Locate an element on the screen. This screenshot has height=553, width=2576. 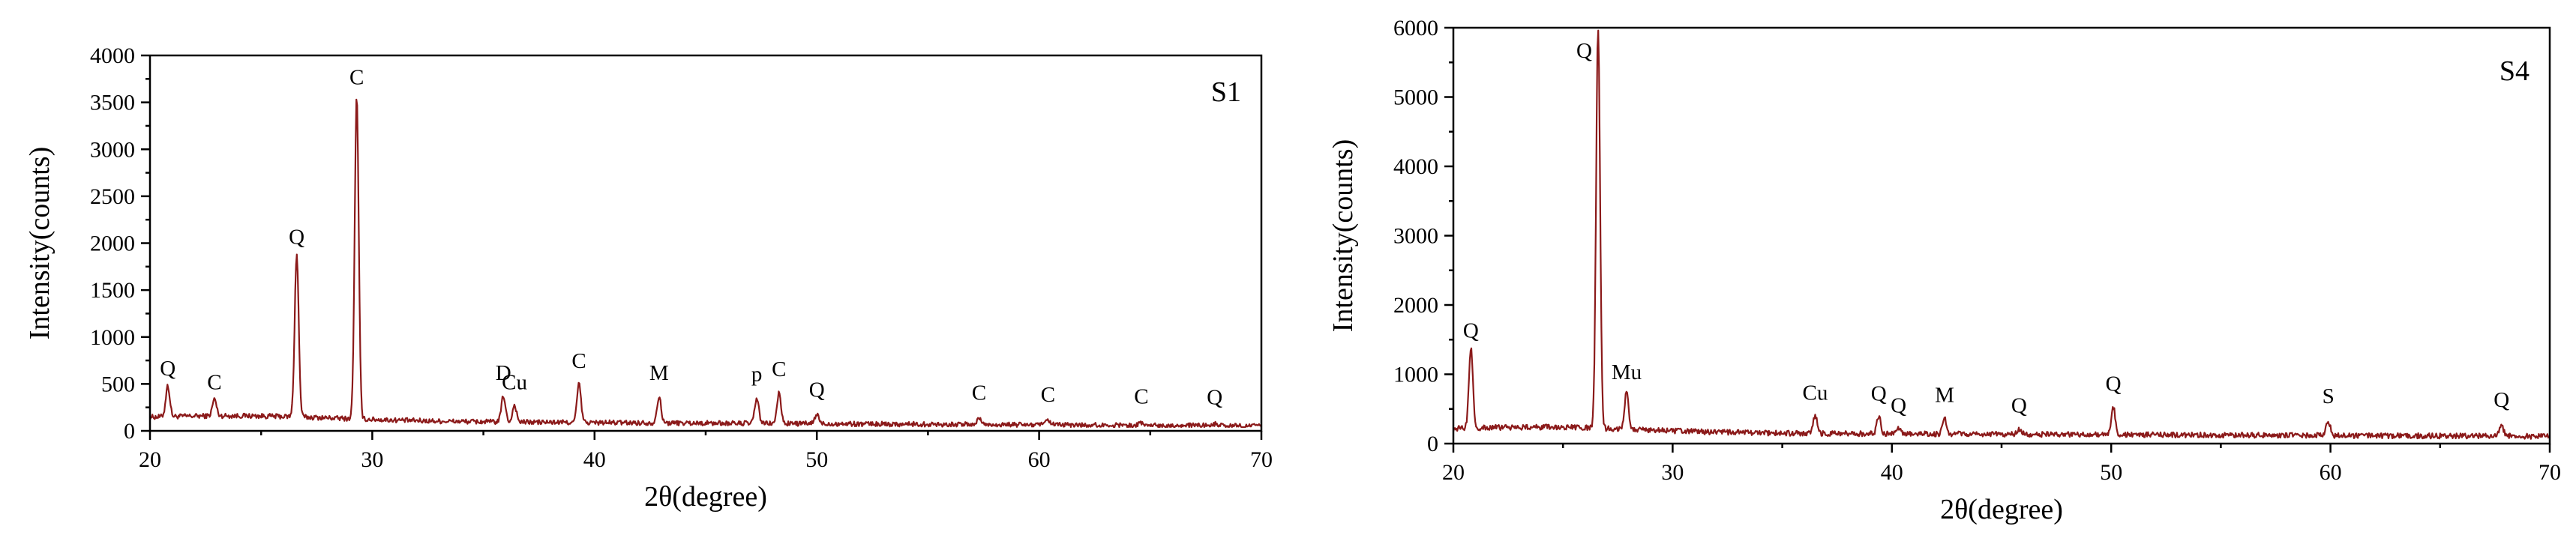
peak-label: p is located at coordinates (757, 374).